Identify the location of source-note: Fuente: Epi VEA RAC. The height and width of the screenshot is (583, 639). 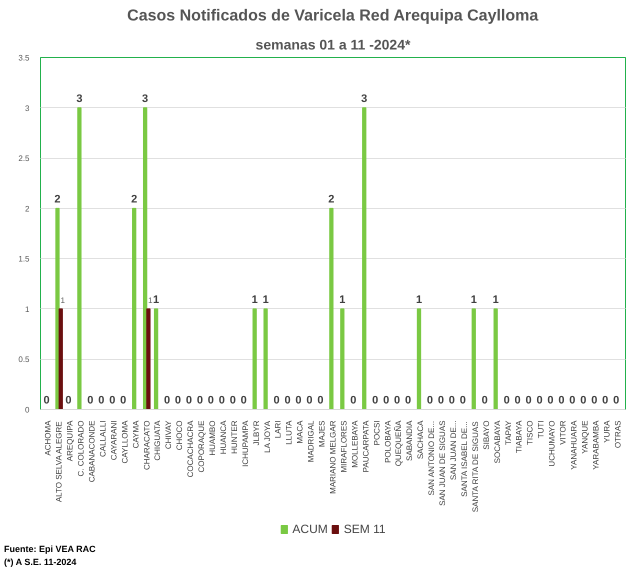
(50, 549).